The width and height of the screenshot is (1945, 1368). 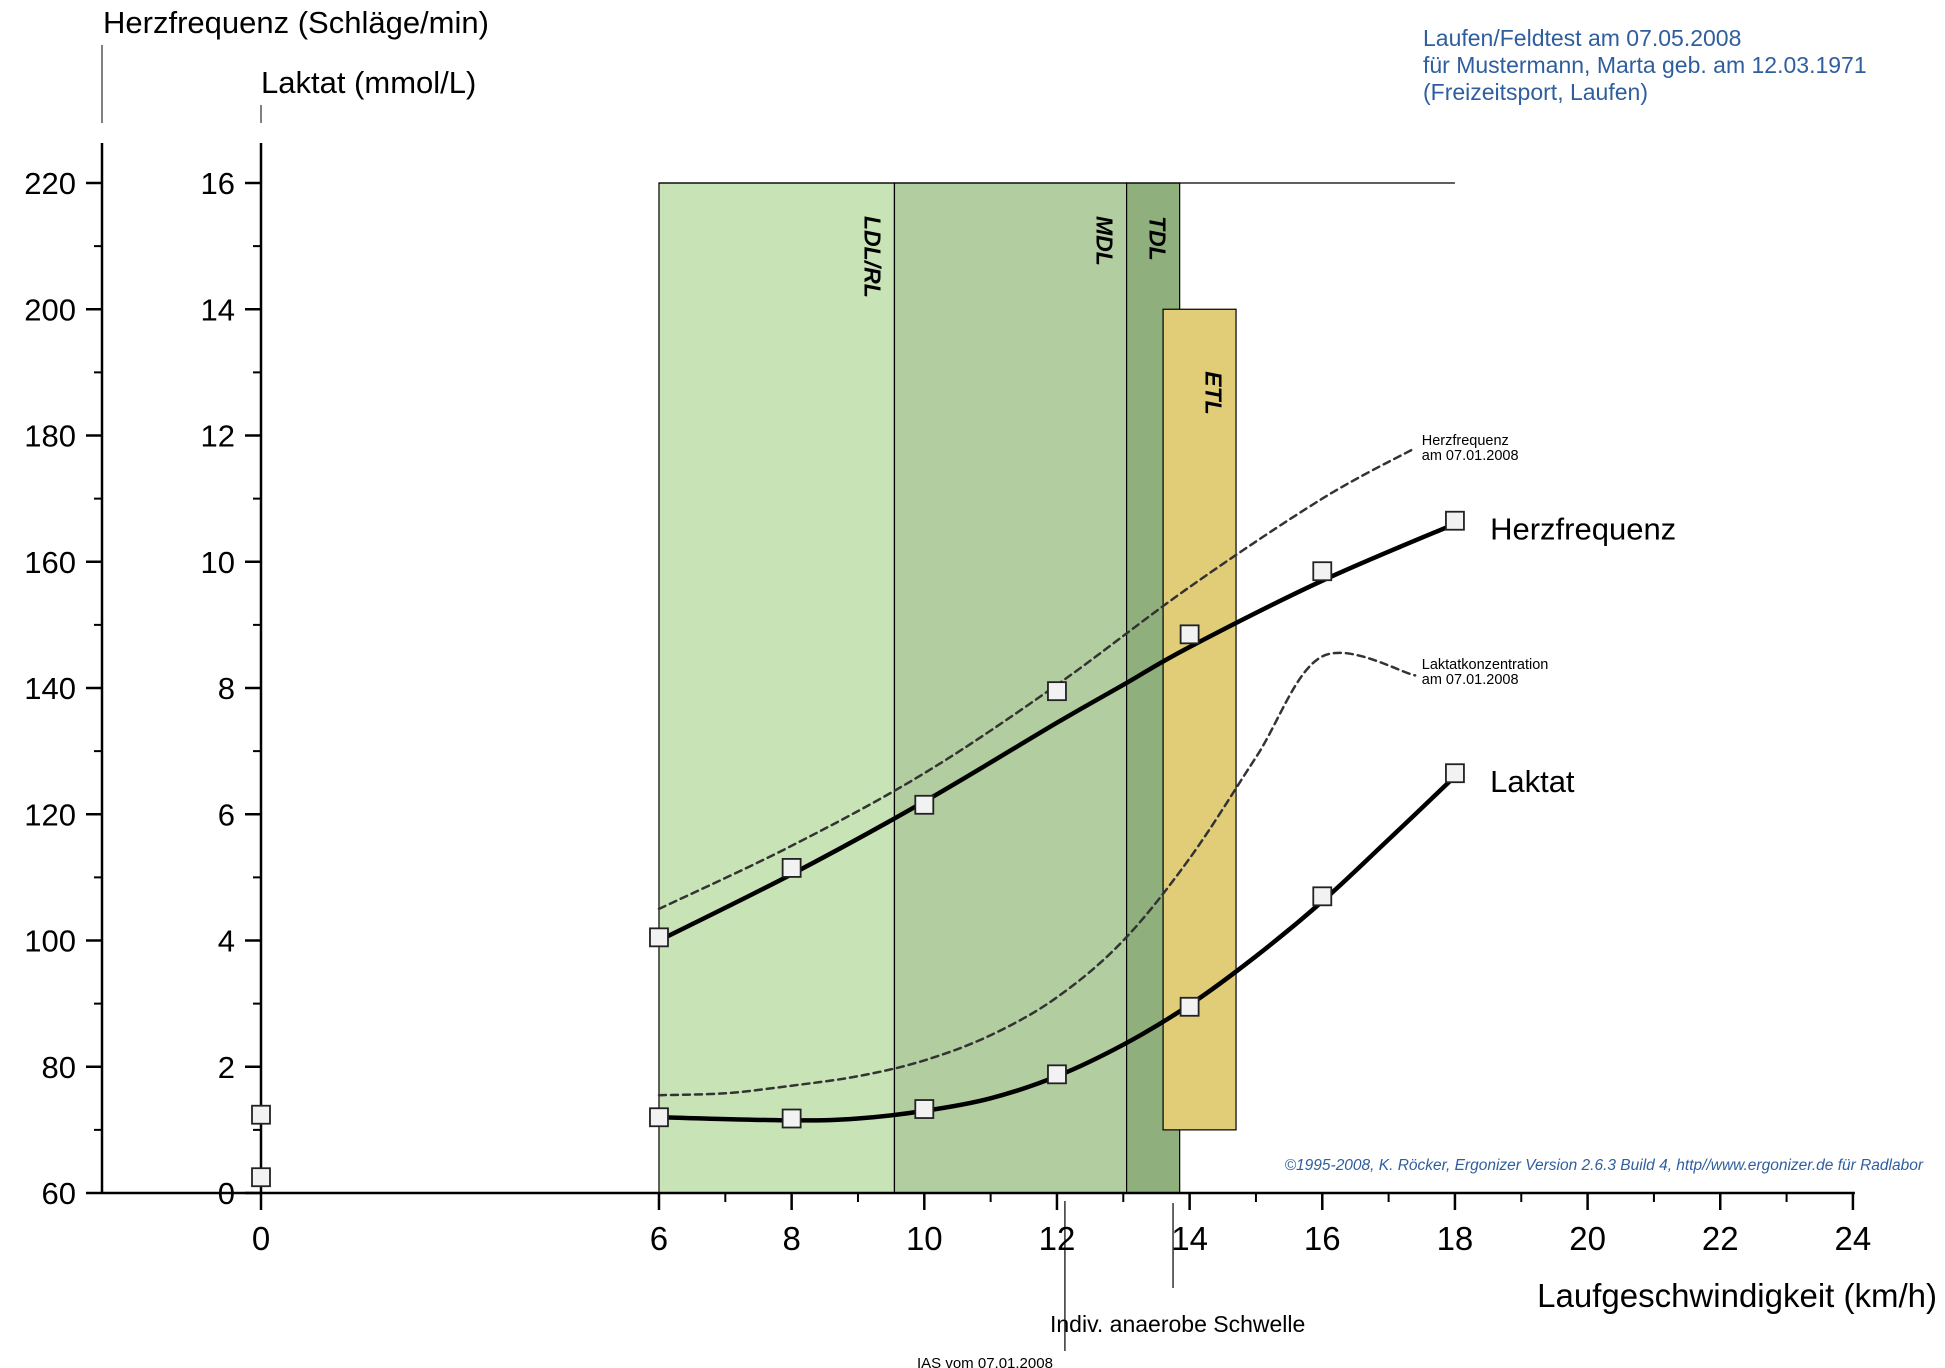 What do you see at coordinates (218, 183) in the screenshot?
I see `lactate-tick-label: 16` at bounding box center [218, 183].